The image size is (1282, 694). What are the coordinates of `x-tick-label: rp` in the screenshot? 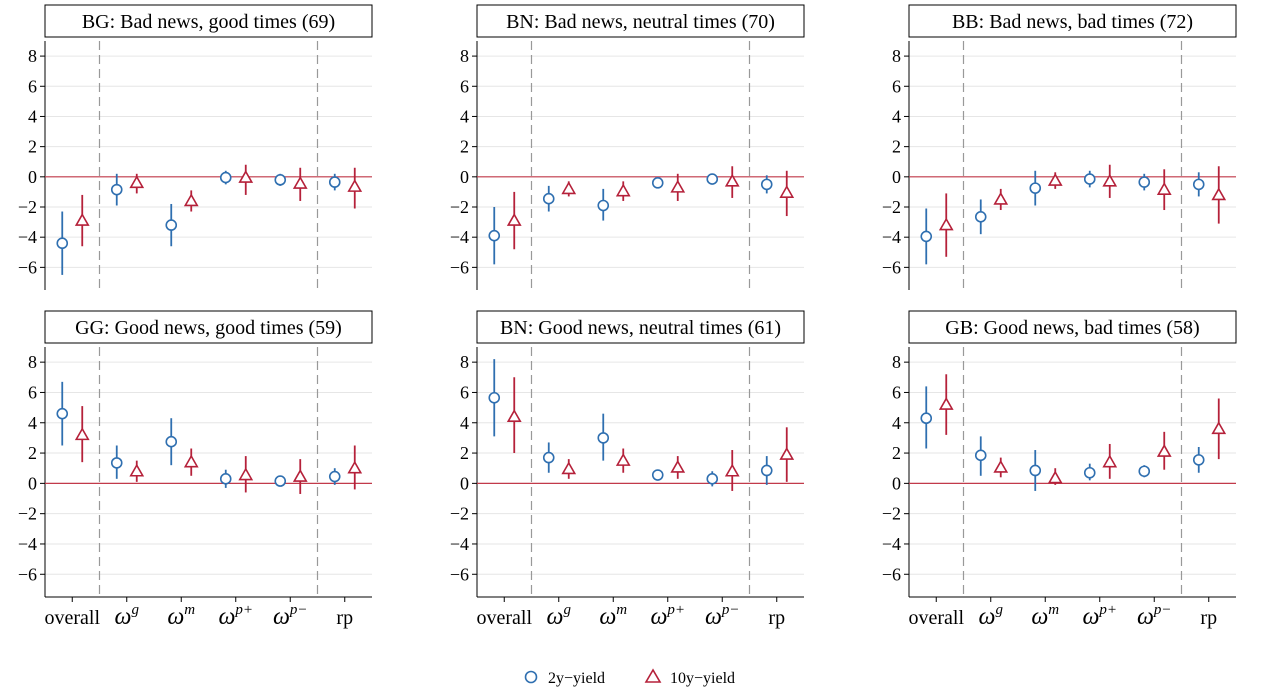 It's located at (1208, 618).